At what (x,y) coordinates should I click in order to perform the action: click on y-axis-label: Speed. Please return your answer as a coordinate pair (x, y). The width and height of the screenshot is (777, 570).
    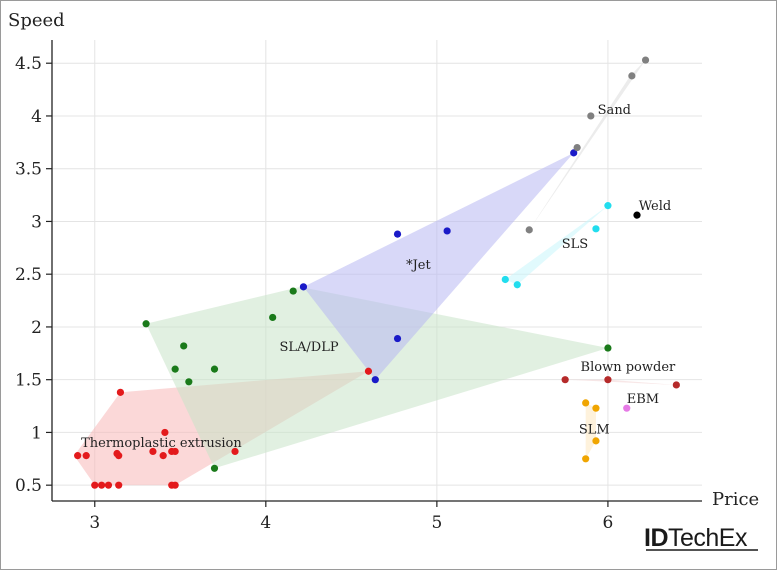
    Looking at the image, I should click on (36, 20).